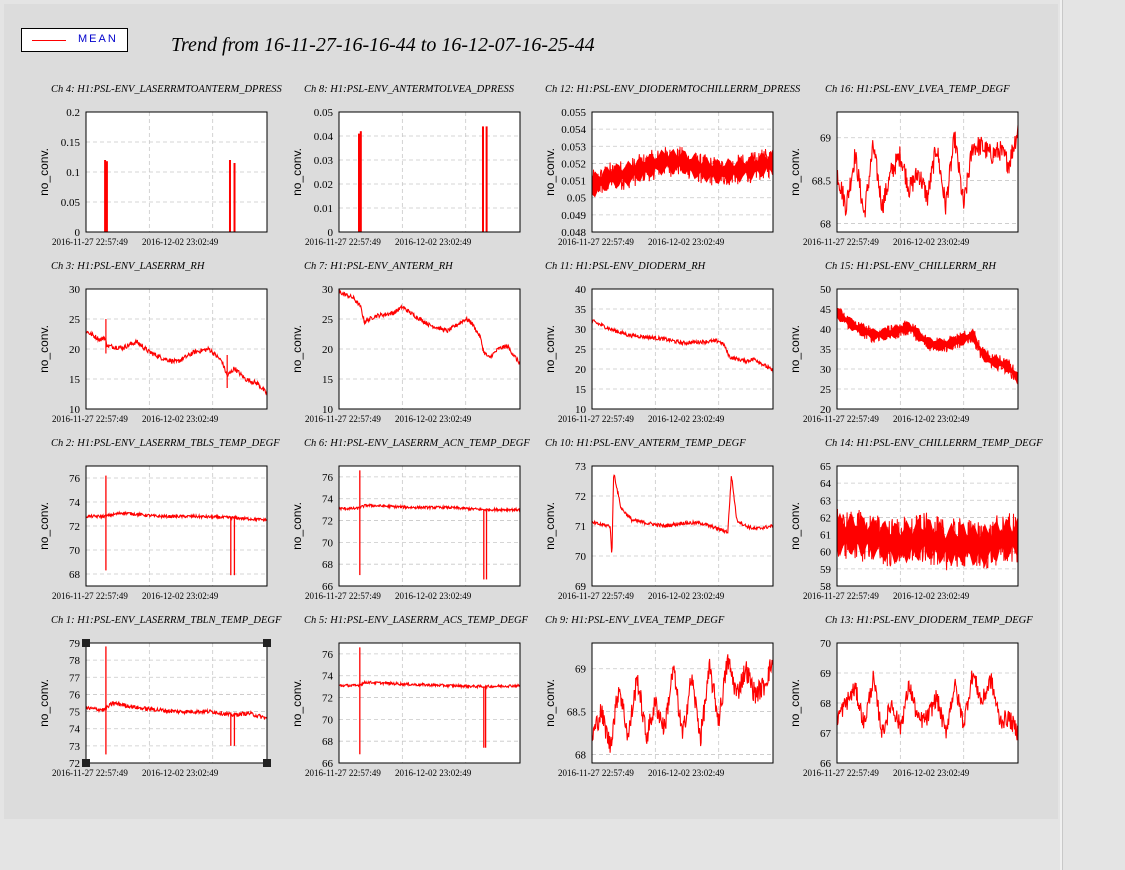 The width and height of the screenshot is (1125, 870). I want to click on y-tick-label: 0.053, so click(573, 147).